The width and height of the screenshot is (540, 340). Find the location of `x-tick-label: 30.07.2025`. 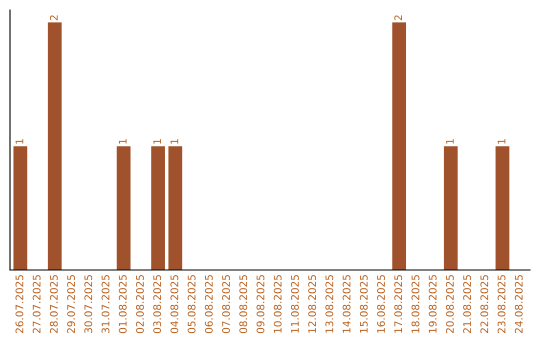

x-tick-label: 30.07.2025 is located at coordinates (88, 304).